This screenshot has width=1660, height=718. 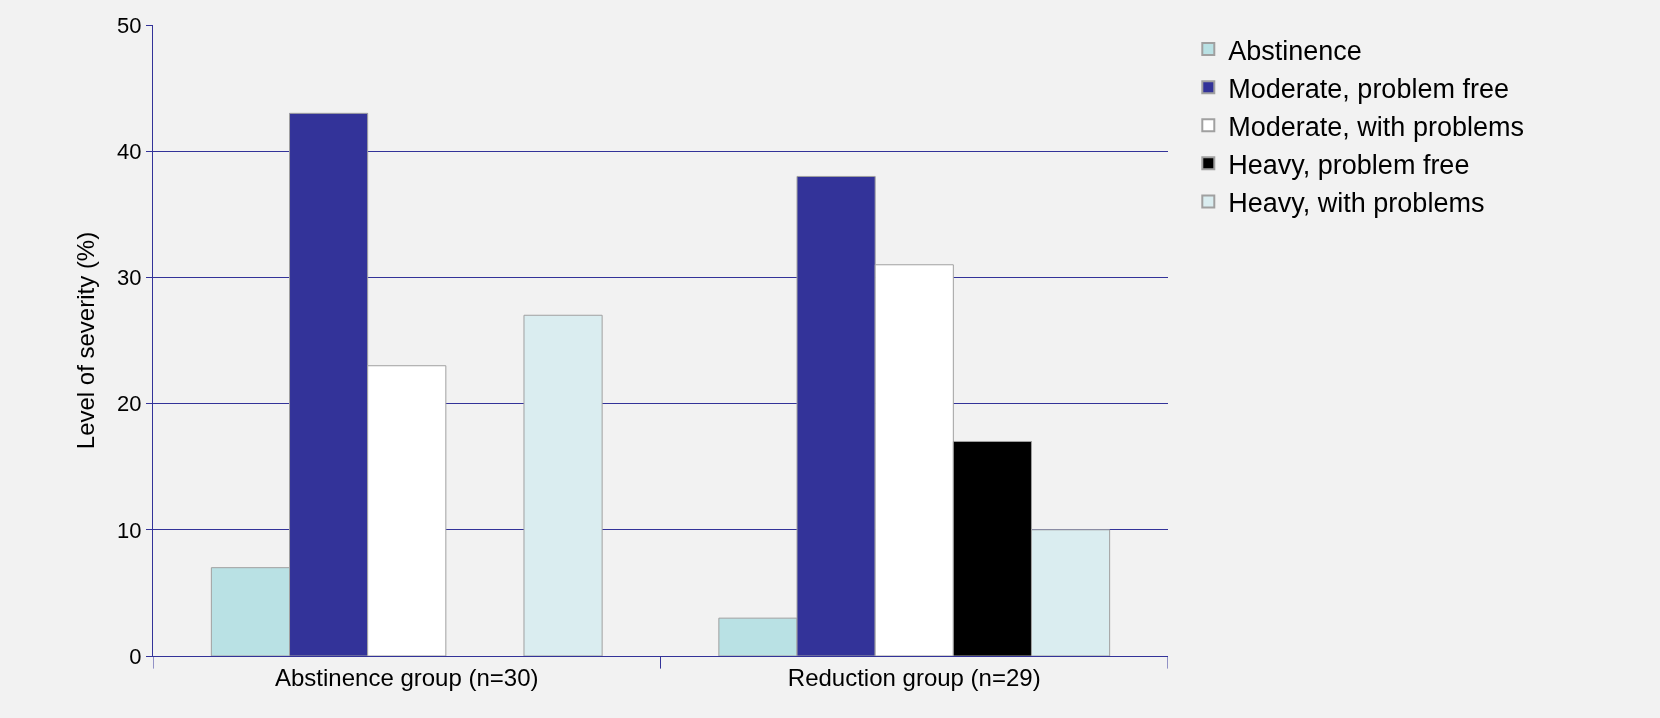 What do you see at coordinates (1356, 202) in the screenshot?
I see `legend-label: Heavy, with problems` at bounding box center [1356, 202].